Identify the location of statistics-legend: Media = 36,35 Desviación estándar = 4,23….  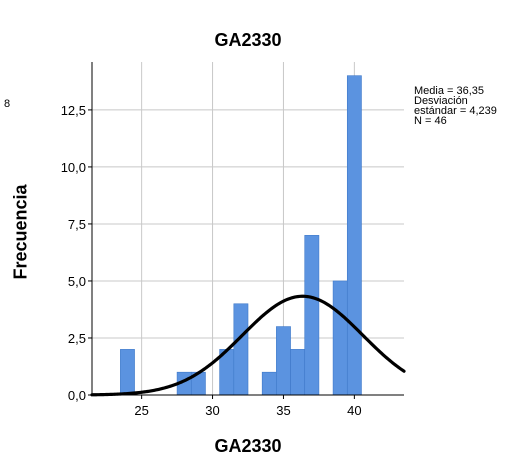
(455, 106).